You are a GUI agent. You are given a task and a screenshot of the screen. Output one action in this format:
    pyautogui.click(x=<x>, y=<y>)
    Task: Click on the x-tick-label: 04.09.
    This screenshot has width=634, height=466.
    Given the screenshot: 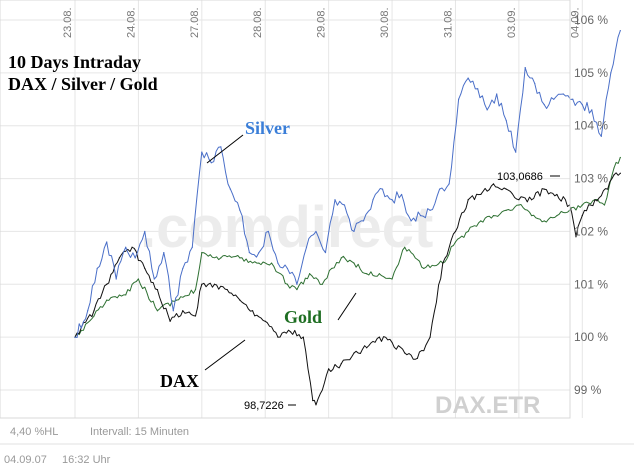 What is the action you would take?
    pyautogui.click(x=575, y=22)
    